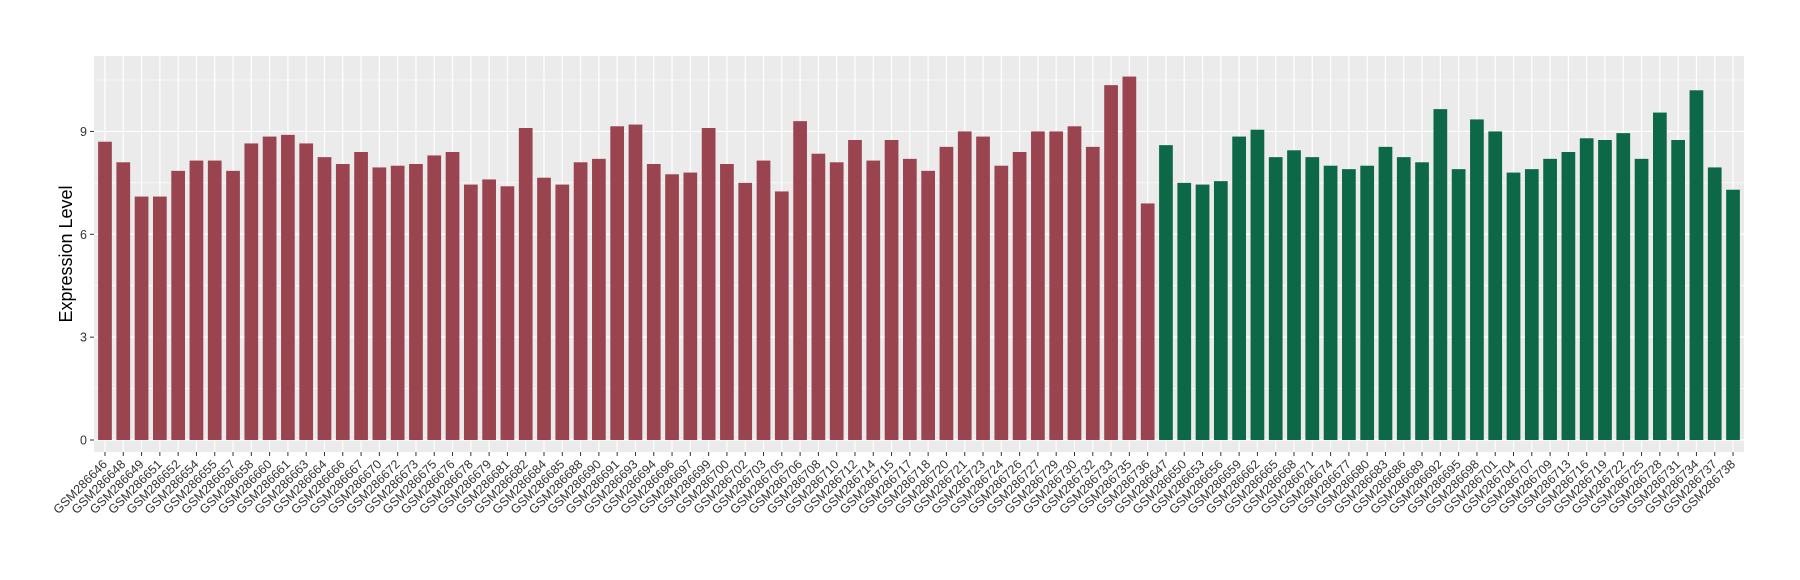  What do you see at coordinates (1056, 285) in the screenshot?
I see `bar-GSM286729` at bounding box center [1056, 285].